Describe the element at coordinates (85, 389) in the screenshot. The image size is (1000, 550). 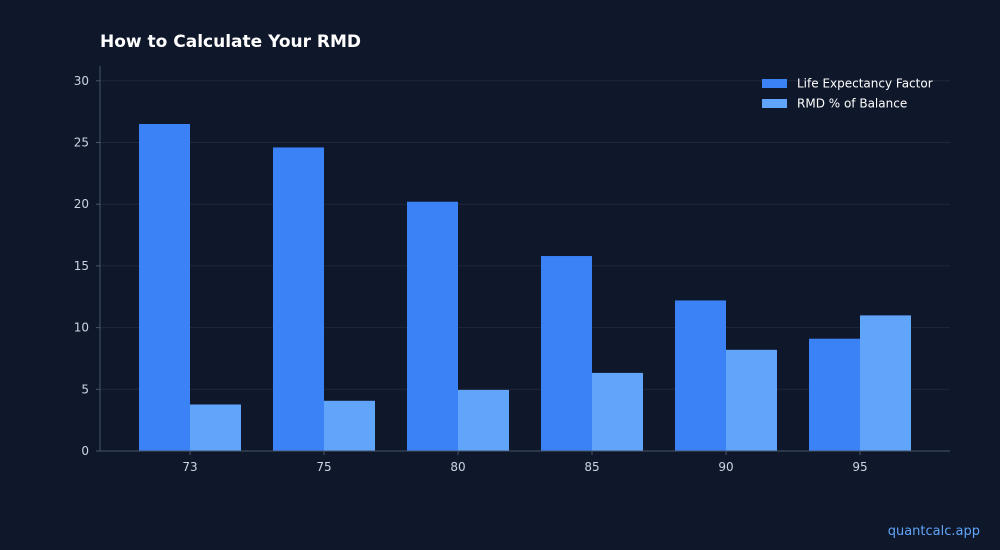
I see `y-tick-label: 5` at that location.